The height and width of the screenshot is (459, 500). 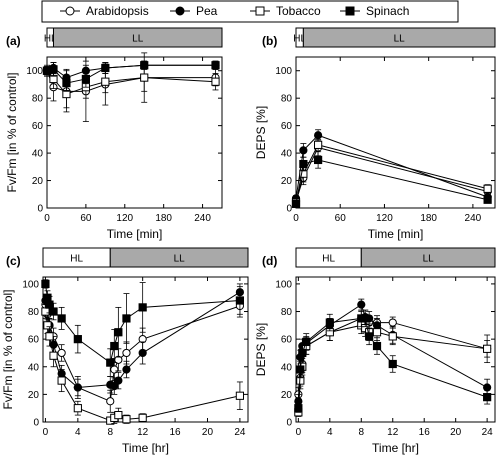 I want to click on legend-label-arabidopsis: Arabidopsis, so click(x=117, y=11).